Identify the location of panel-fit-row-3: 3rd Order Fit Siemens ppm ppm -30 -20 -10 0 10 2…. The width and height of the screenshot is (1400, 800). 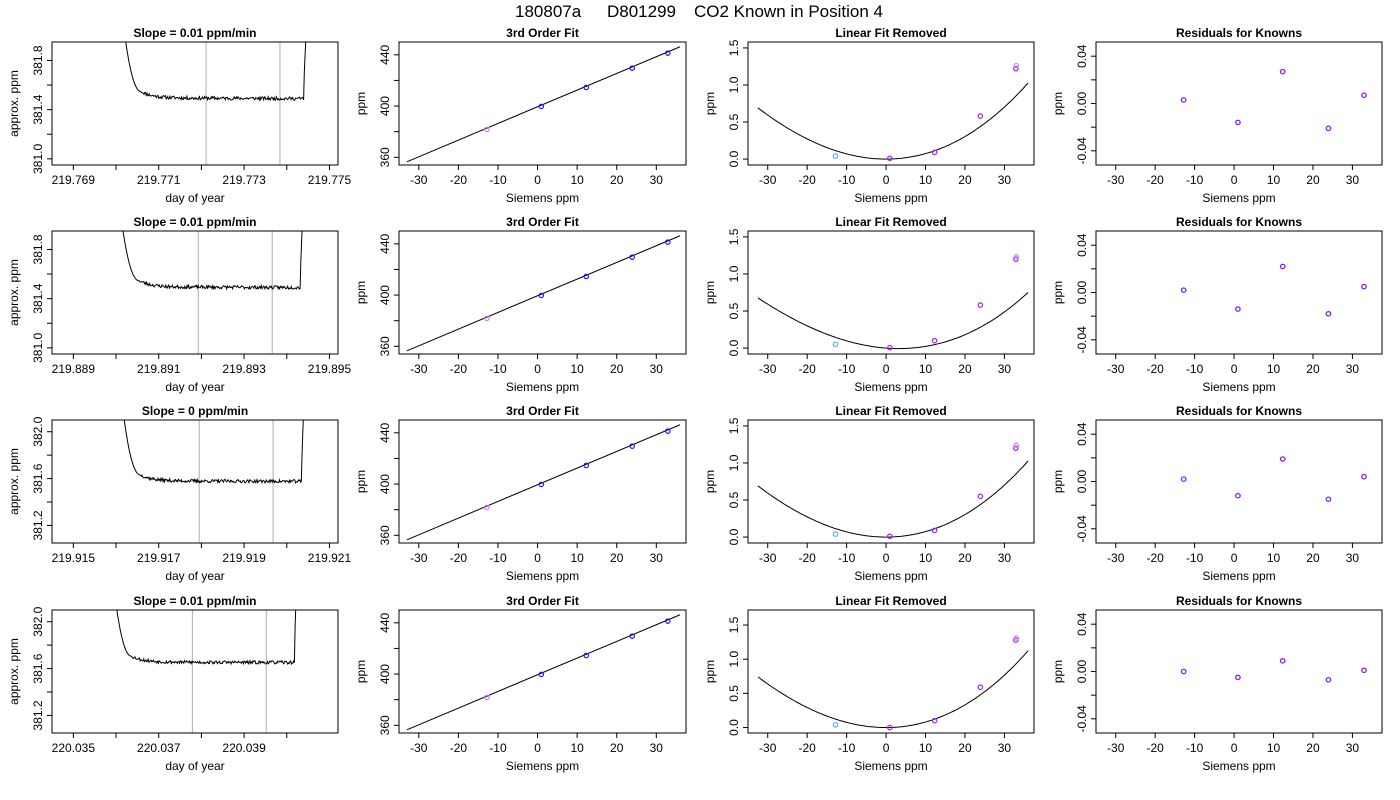
(520, 493).